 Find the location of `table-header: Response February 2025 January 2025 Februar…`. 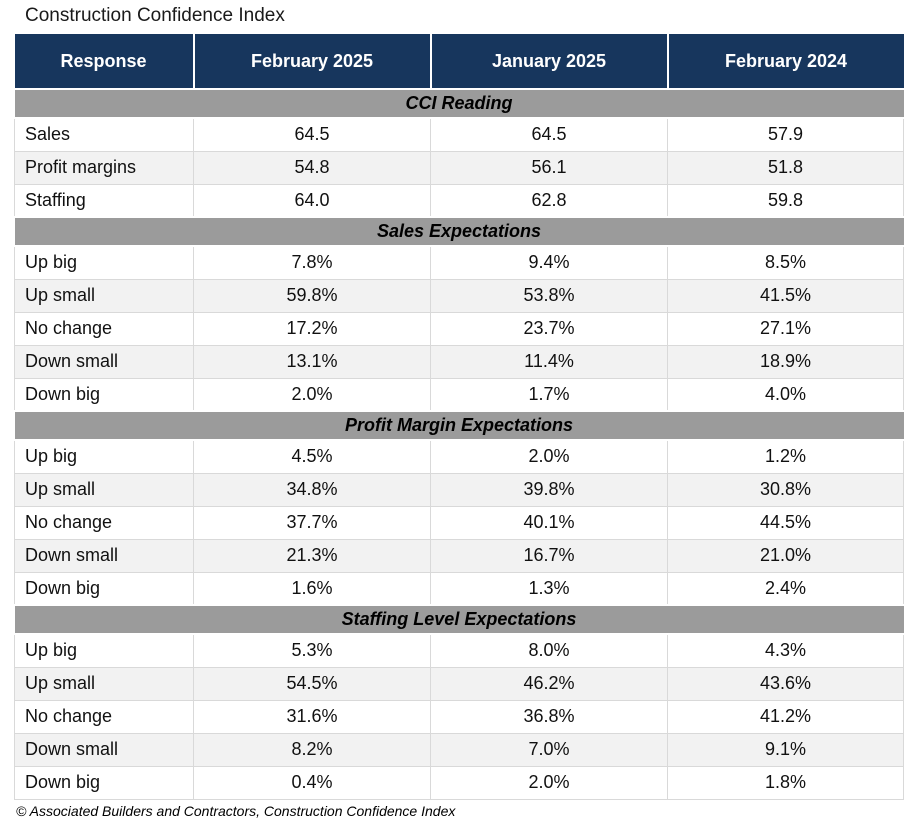

table-header: Response February 2025 January 2025 Februar… is located at coordinates (459, 61).